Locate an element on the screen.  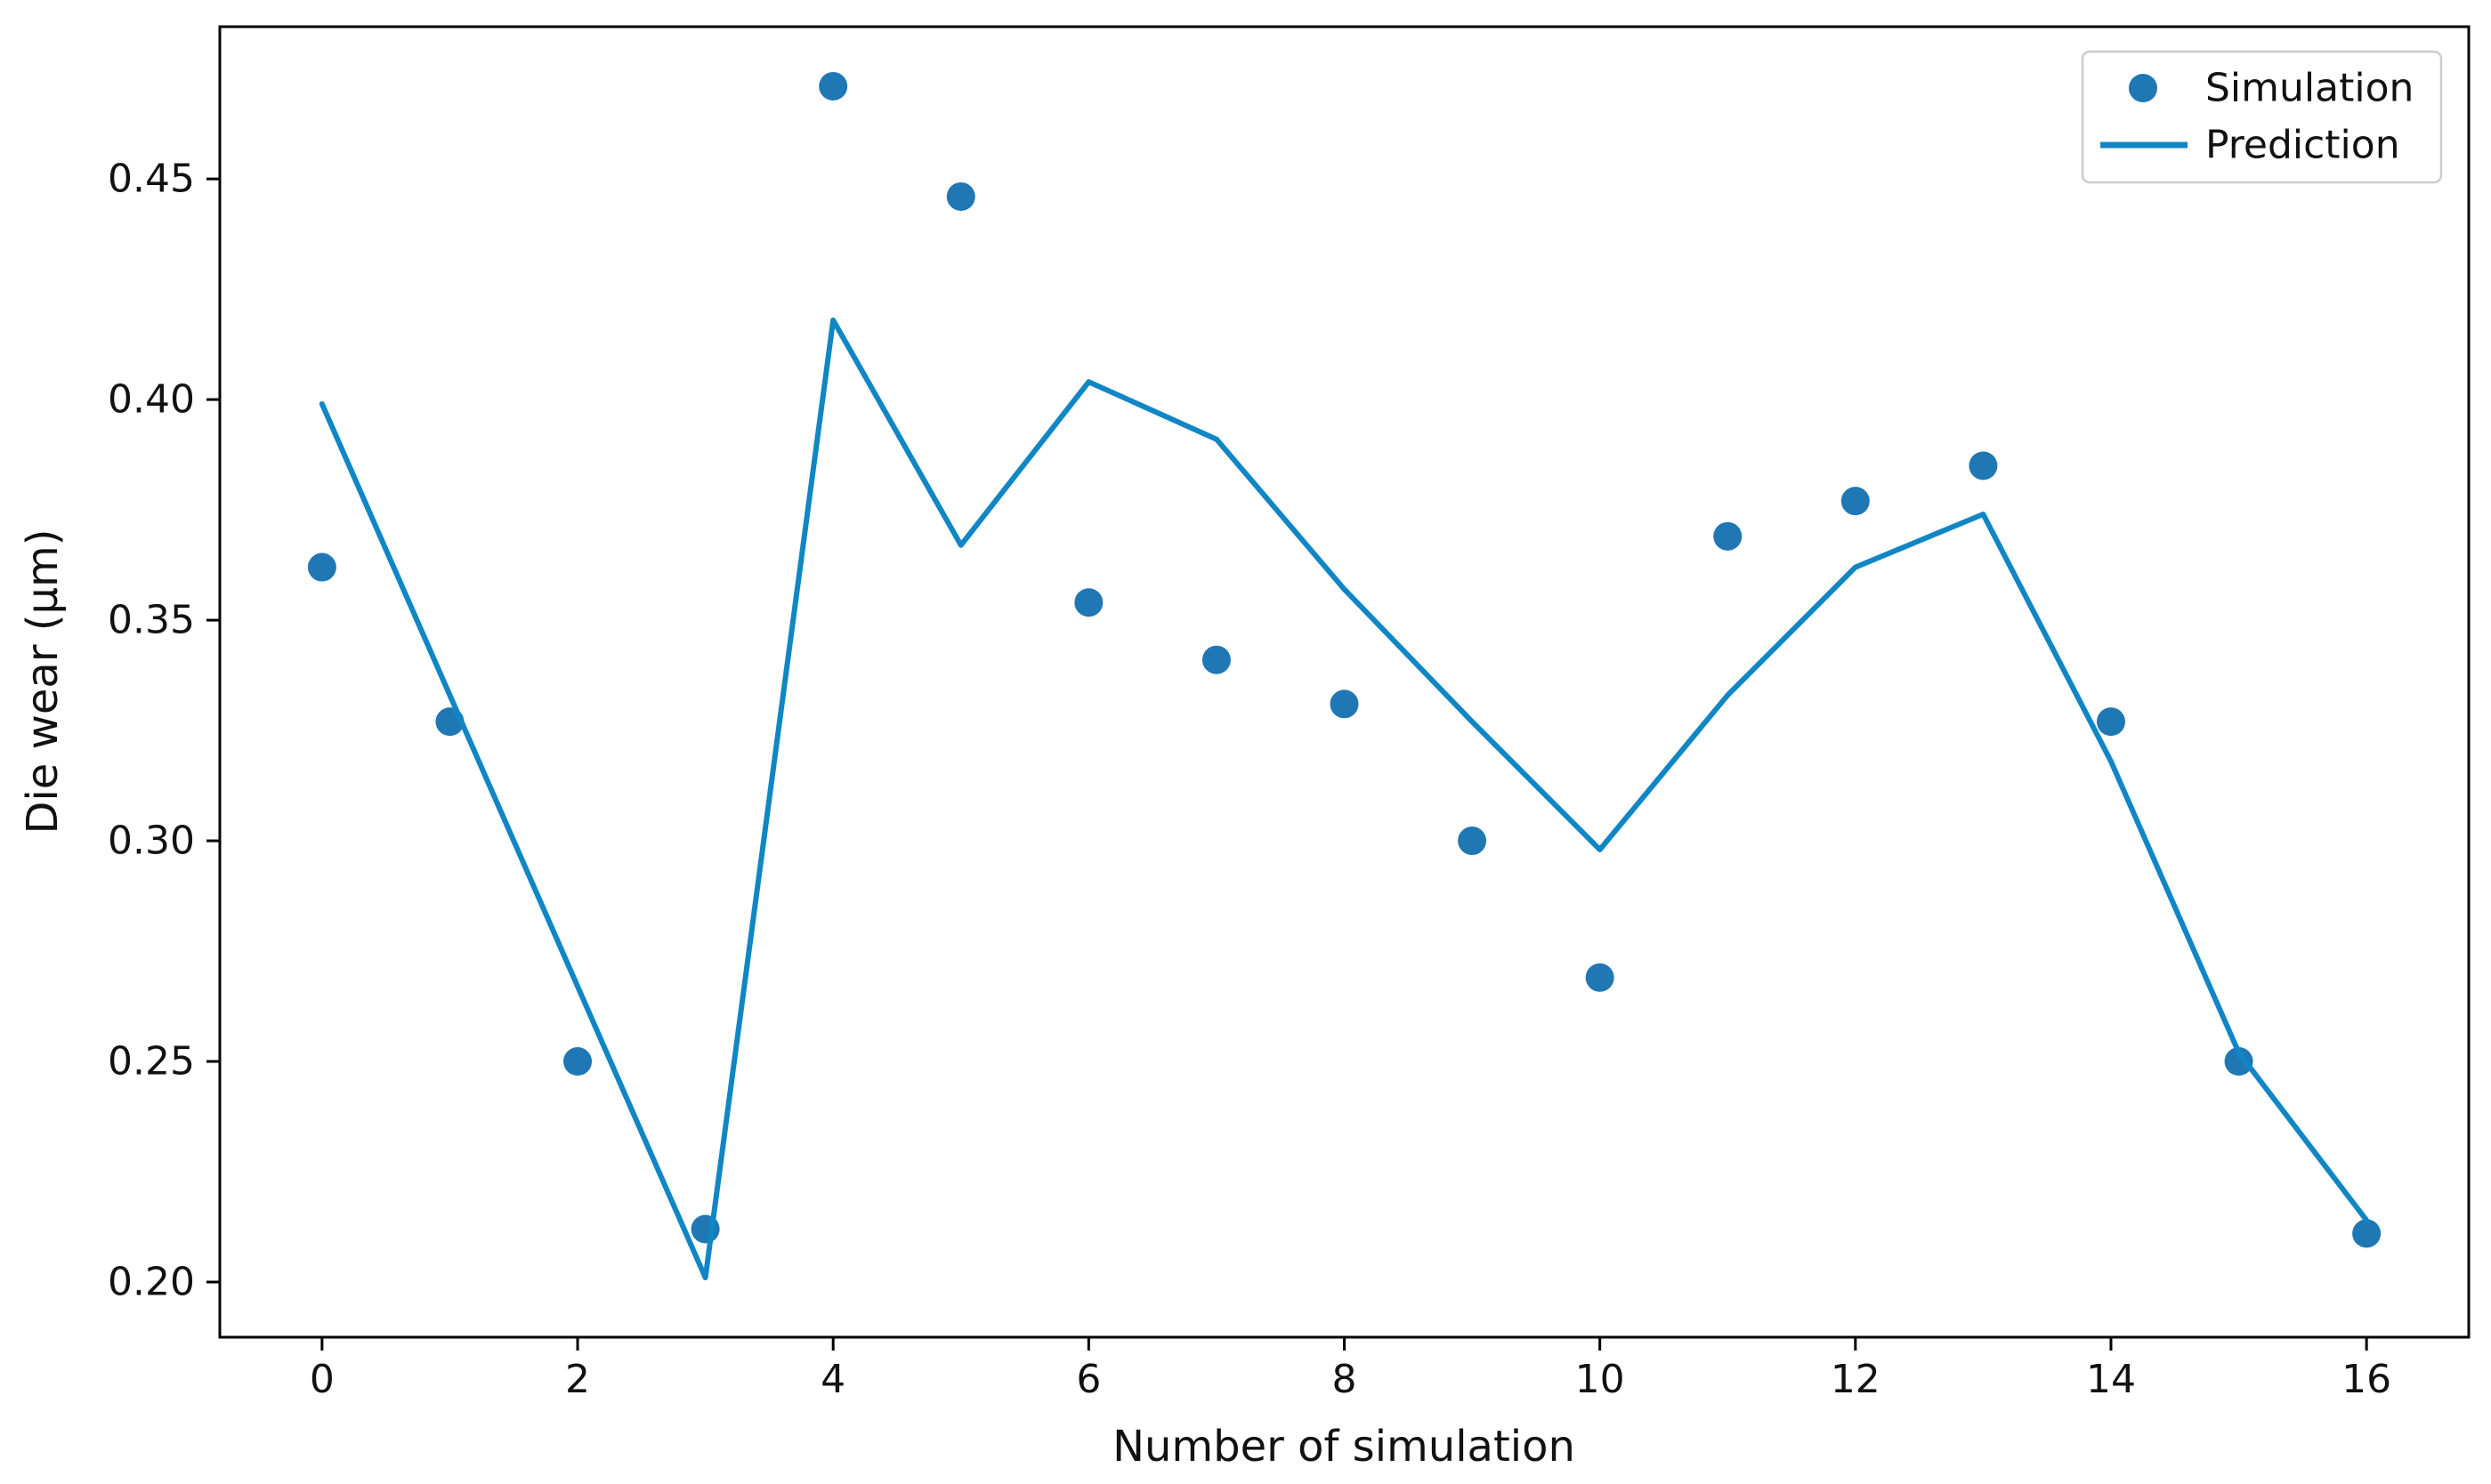
y-tick-label: 0.45 is located at coordinates (151, 179).